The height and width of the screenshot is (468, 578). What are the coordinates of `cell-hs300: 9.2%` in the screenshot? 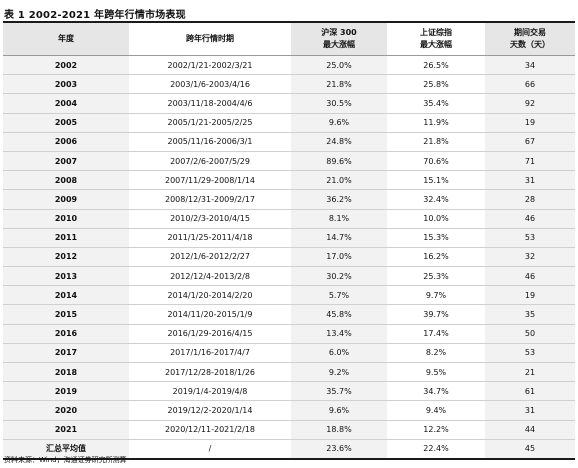 It's located at (339, 372).